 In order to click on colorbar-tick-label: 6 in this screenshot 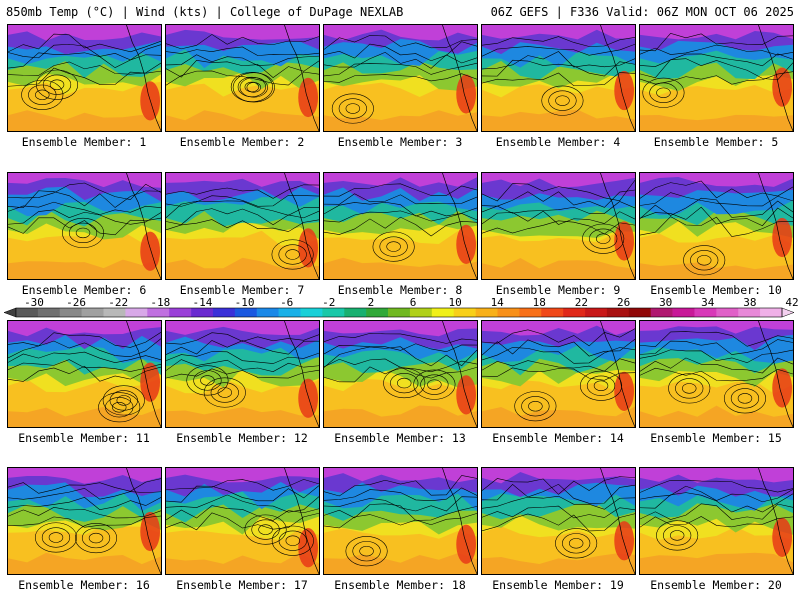, I will do `click(413, 303)`.